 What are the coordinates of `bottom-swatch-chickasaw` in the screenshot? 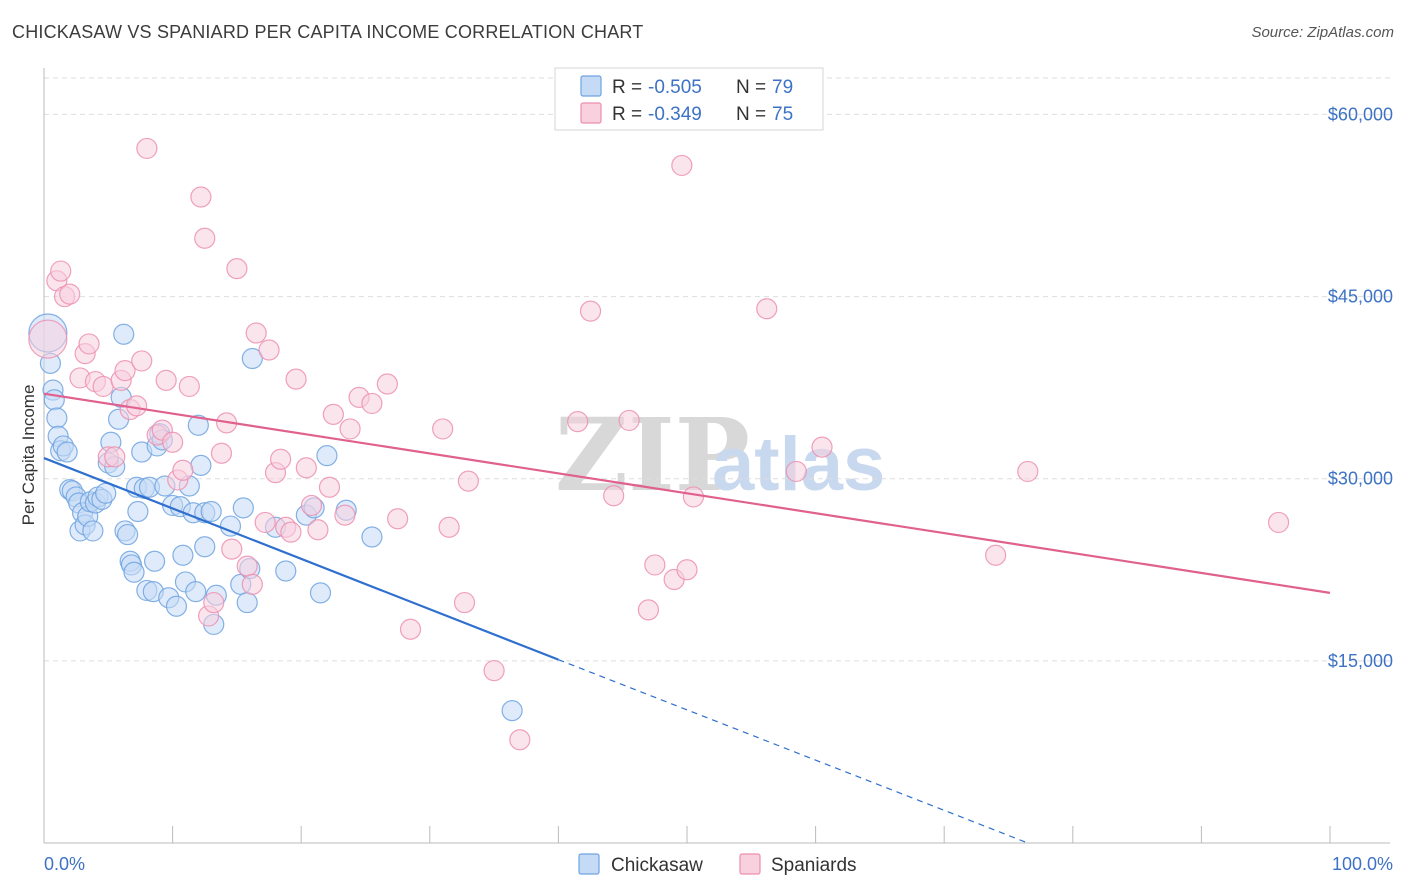 It's located at (589, 864).